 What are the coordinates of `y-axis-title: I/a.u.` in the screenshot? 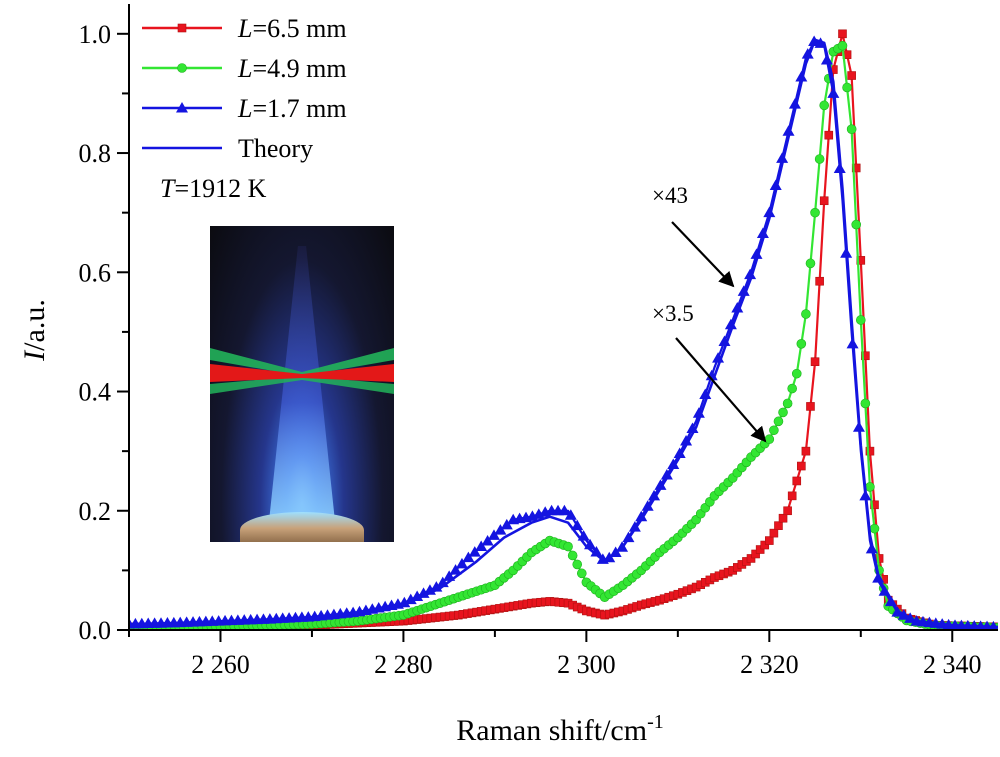 It's located at (34, 330).